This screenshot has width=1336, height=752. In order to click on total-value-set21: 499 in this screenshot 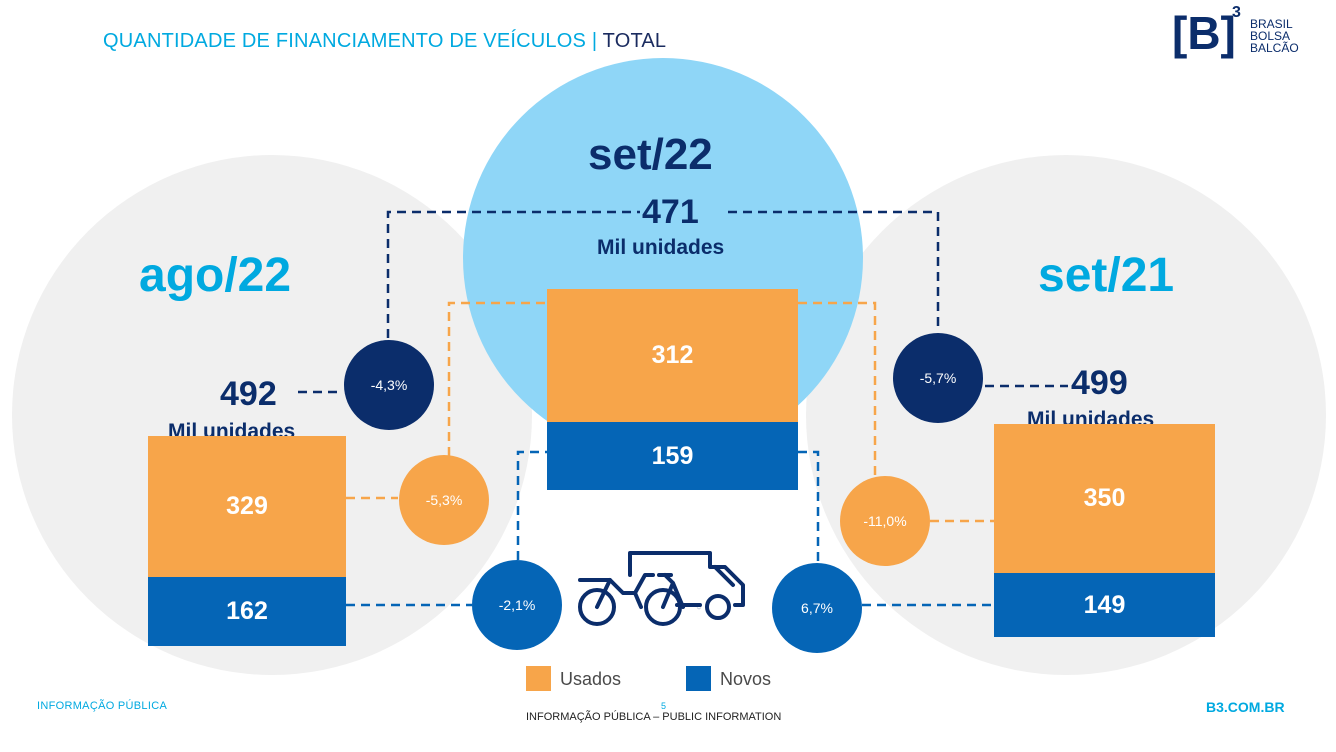, I will do `click(1099, 383)`.